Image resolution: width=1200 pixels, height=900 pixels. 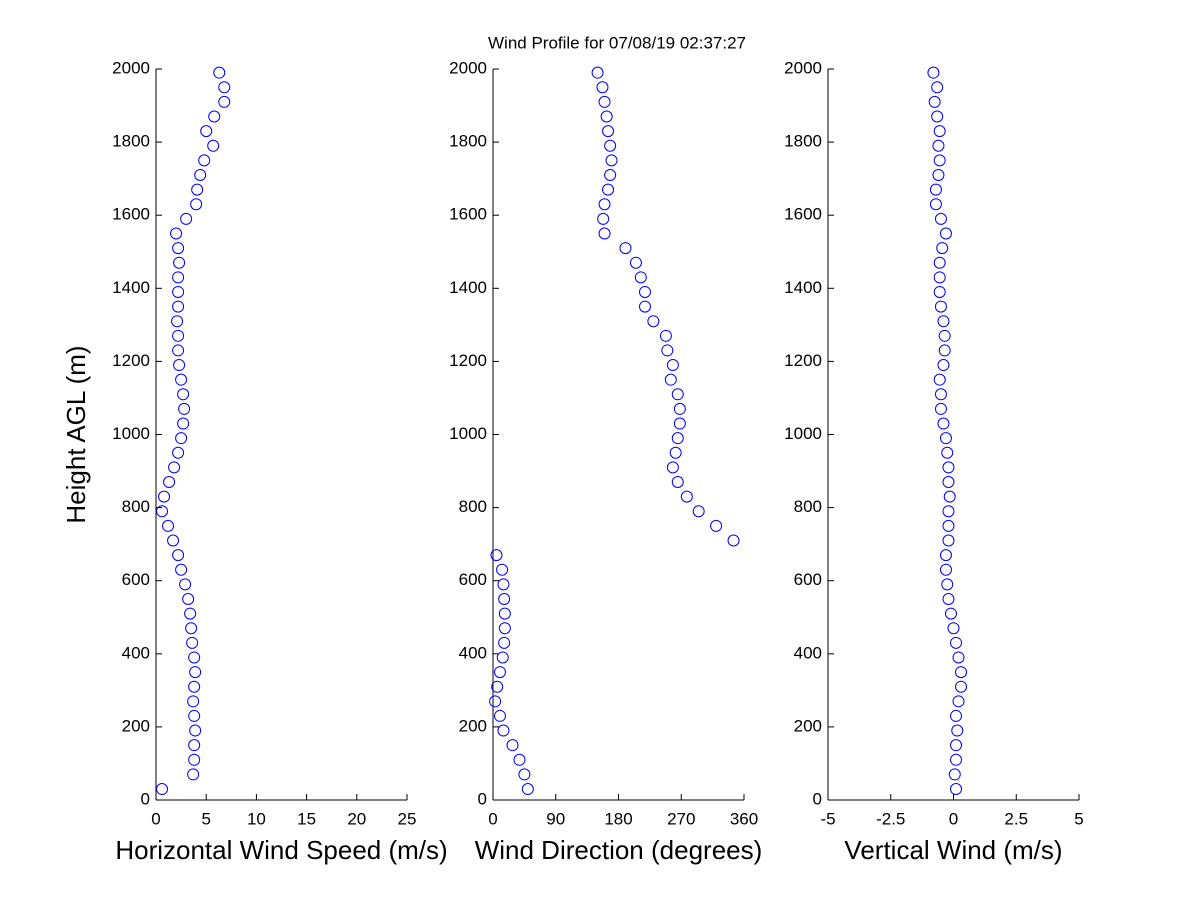 I want to click on x-tick-label: 5, so click(x=1078, y=818).